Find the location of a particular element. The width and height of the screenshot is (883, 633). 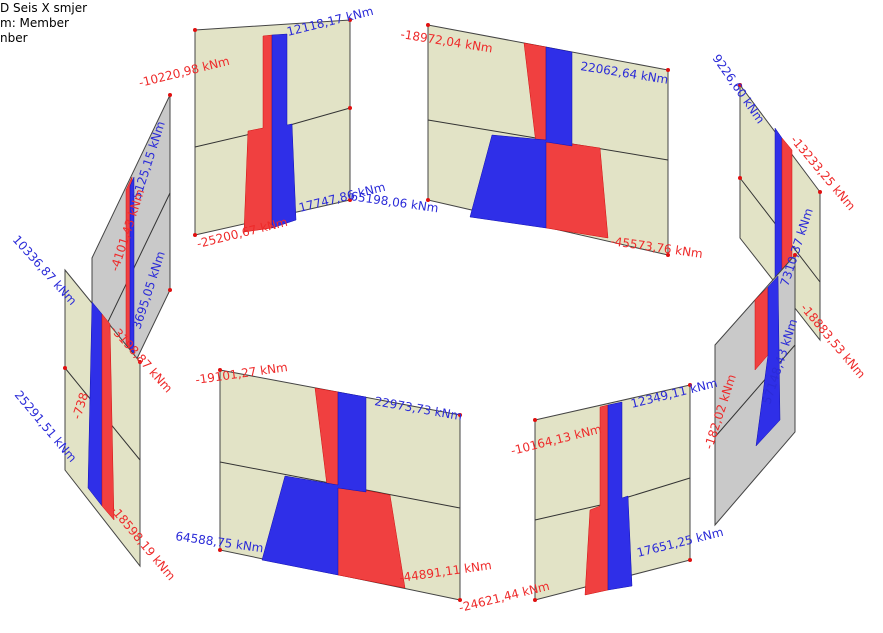

moment-label: -18598,19 kNm is located at coordinates (143, 543).